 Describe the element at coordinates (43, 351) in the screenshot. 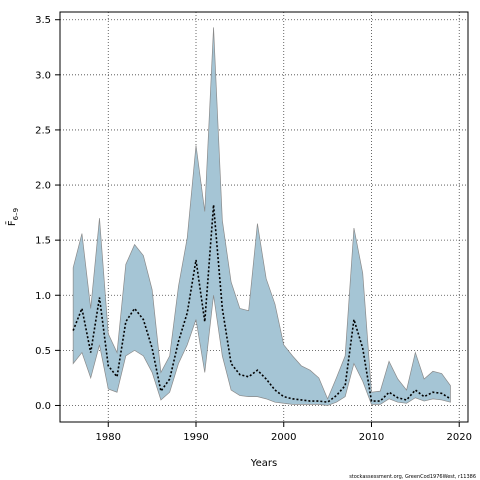

I see `y-tick-label: 0.5` at that location.